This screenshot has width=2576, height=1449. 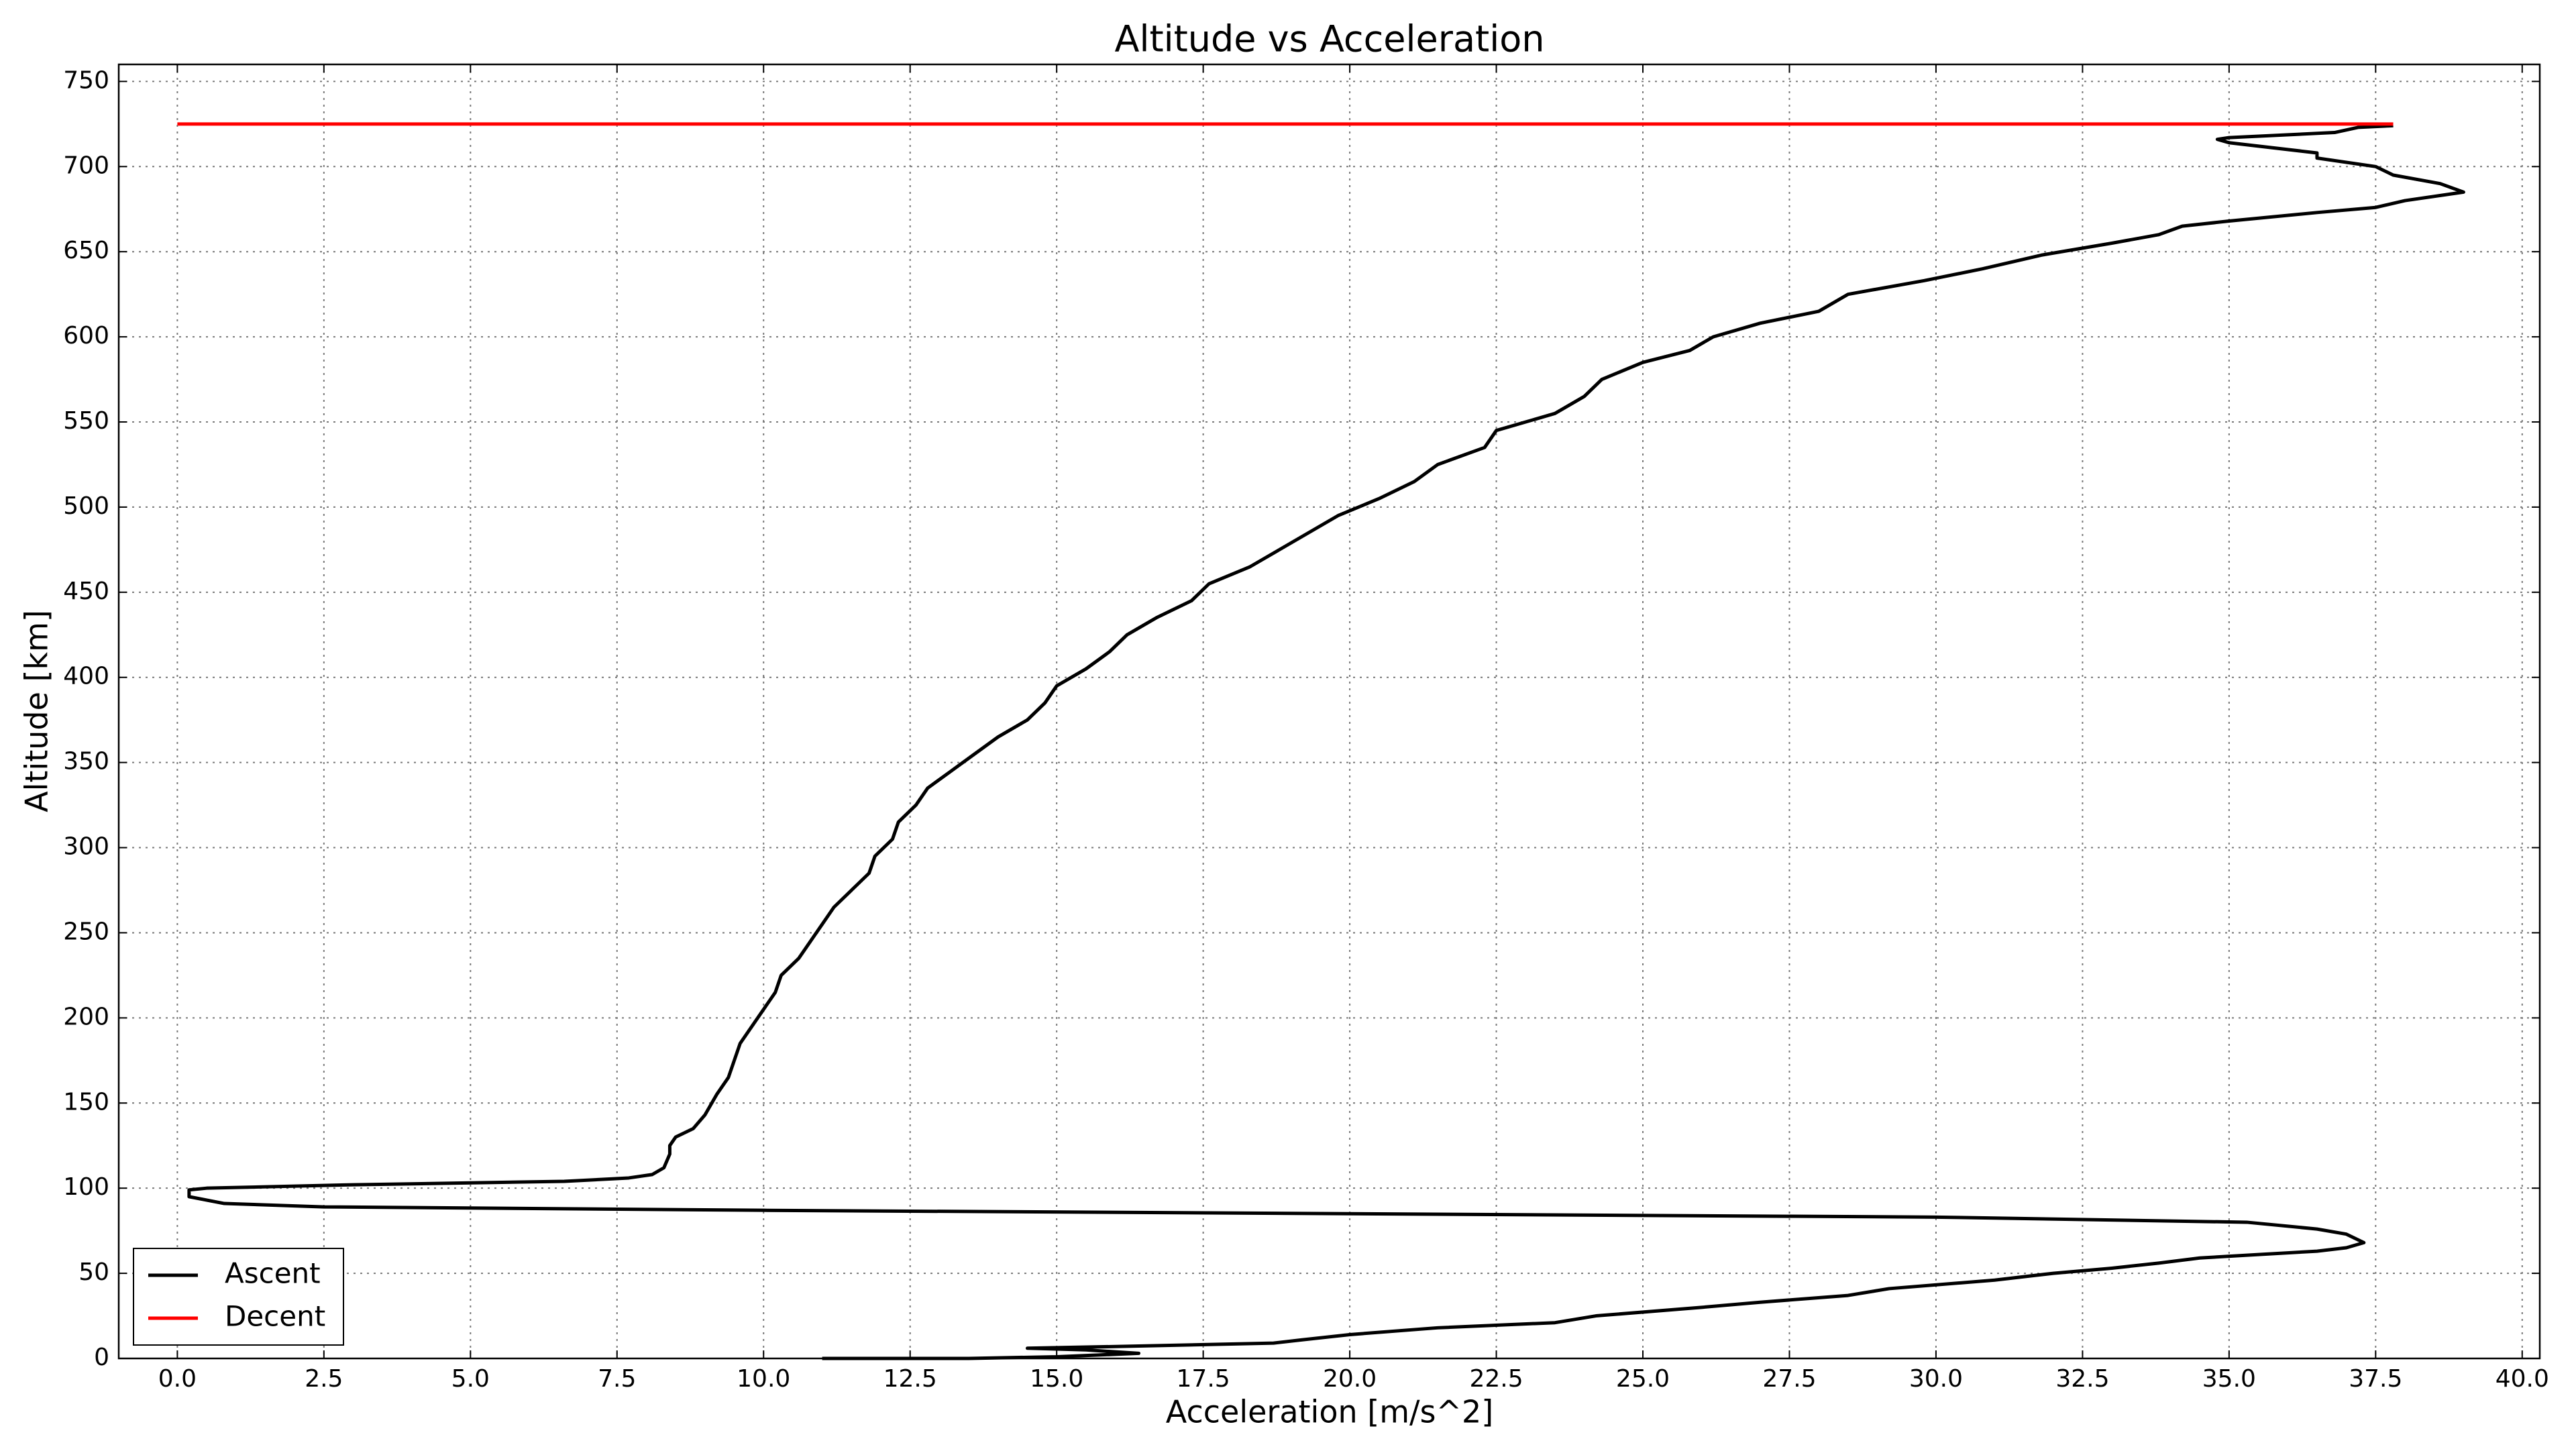 What do you see at coordinates (275, 1316) in the screenshot?
I see `legend-label: Decent` at bounding box center [275, 1316].